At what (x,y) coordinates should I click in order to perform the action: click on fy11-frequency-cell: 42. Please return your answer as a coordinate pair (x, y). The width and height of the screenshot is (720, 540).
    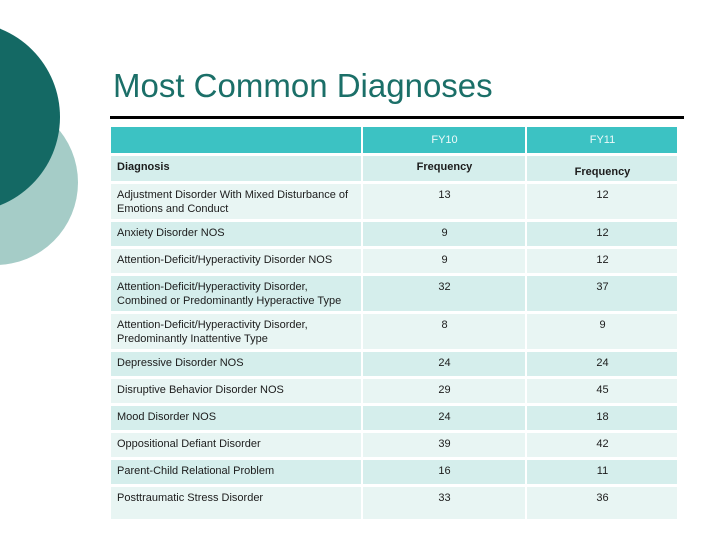
    Looking at the image, I should click on (602, 445).